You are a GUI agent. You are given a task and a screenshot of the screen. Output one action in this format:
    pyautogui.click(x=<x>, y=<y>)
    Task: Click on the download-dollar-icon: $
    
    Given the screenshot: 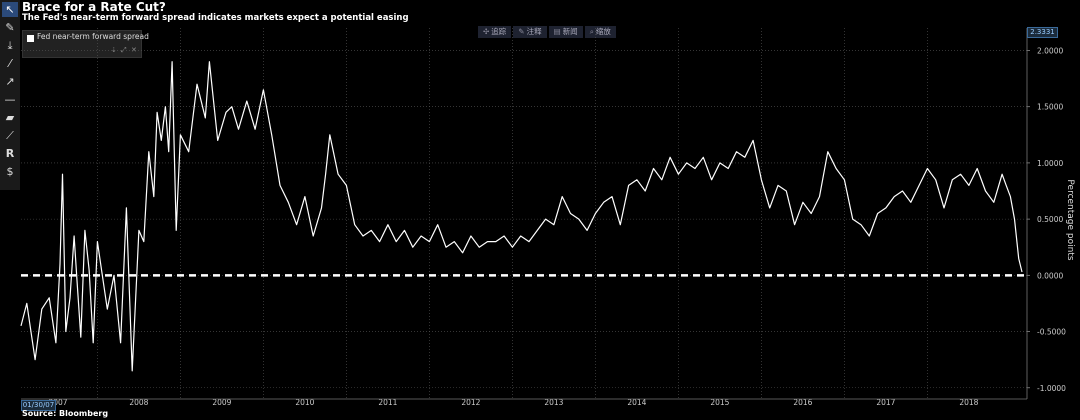 What is the action you would take?
    pyautogui.click(x=10, y=171)
    